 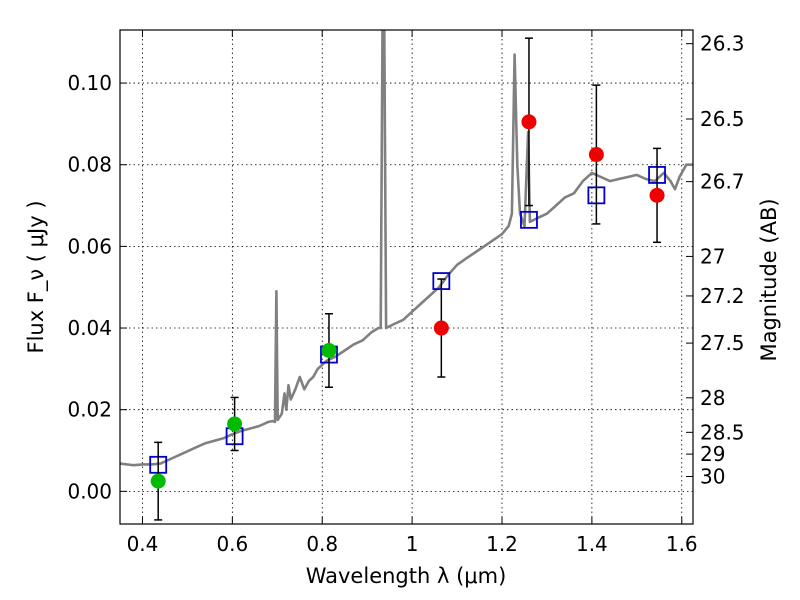 What do you see at coordinates (143, 544) in the screenshot?
I see `x-tick-label: 0.4` at bounding box center [143, 544].